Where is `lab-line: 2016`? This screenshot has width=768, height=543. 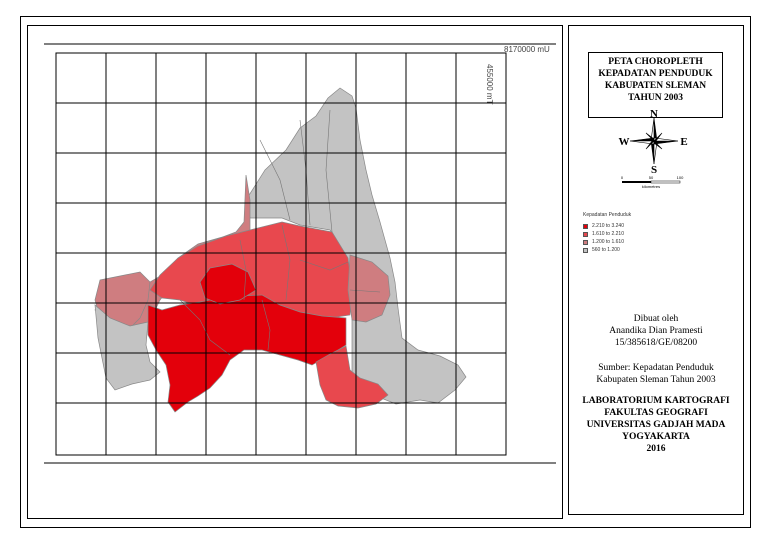
lab-line: 2016 is located at coordinates (656, 449).